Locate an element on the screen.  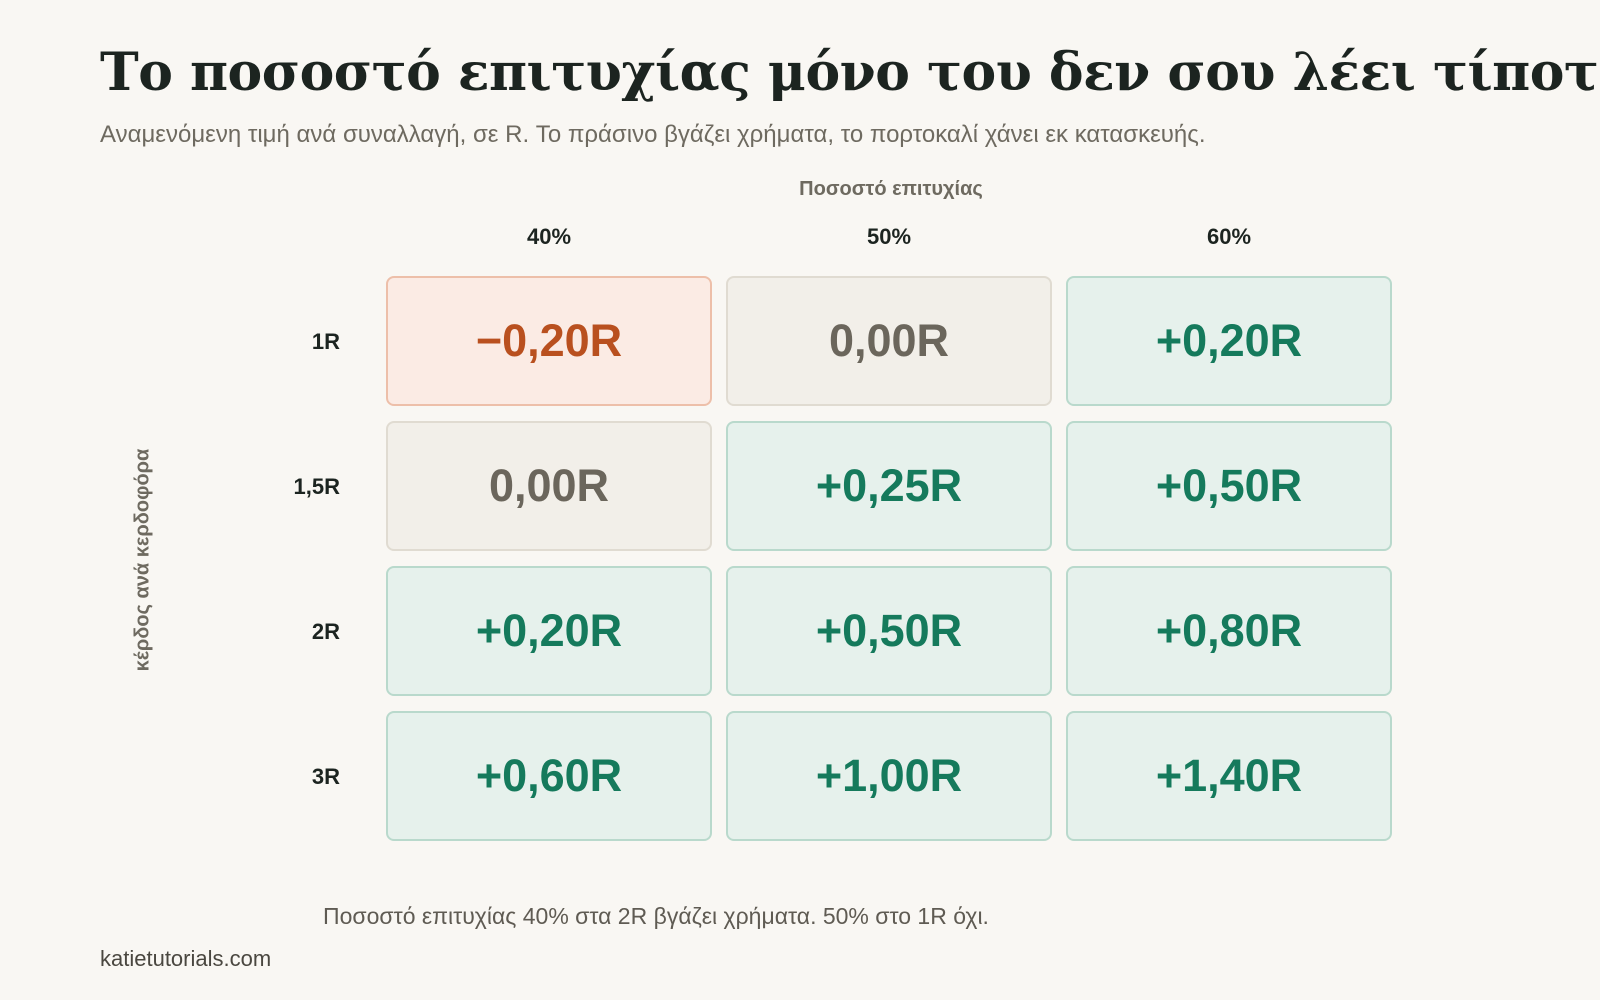
heatmap-cell: +0,60R is located at coordinates (549, 776).